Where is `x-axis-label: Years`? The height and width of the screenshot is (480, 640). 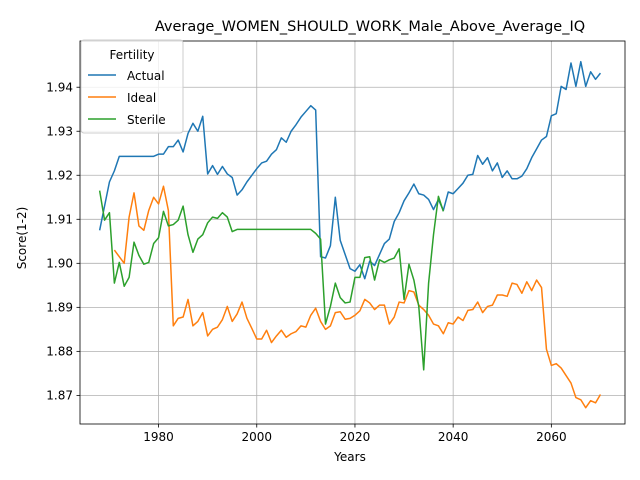 x-axis-label: Years is located at coordinates (349, 457).